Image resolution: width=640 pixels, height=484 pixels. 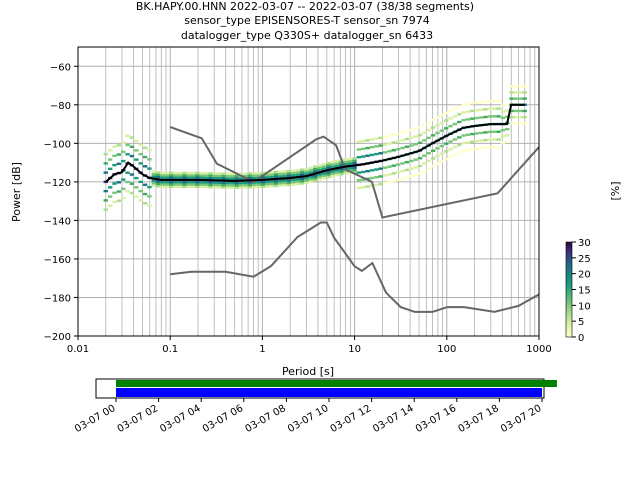 What do you see at coordinates (581, 322) in the screenshot?
I see `colorbar-tick-label: 5` at bounding box center [581, 322].